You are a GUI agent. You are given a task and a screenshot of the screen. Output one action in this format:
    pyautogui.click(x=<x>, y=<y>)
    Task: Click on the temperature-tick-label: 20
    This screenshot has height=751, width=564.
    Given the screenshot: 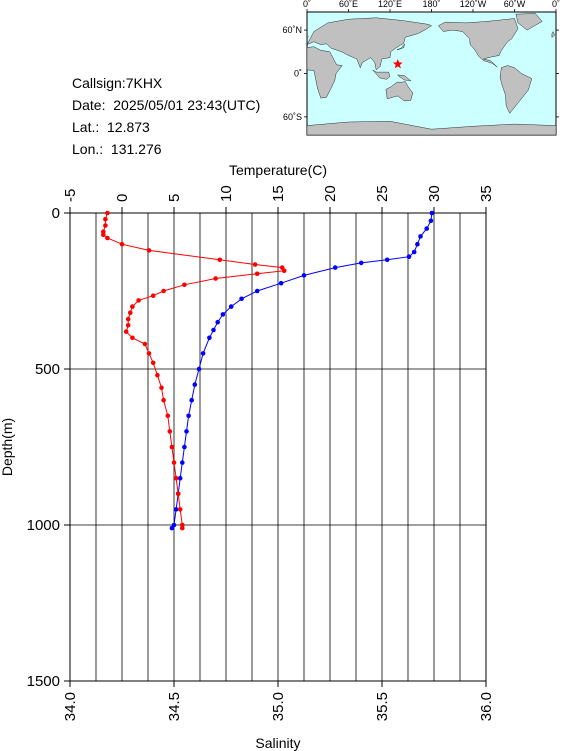 What is the action you would take?
    pyautogui.click(x=330, y=193)
    